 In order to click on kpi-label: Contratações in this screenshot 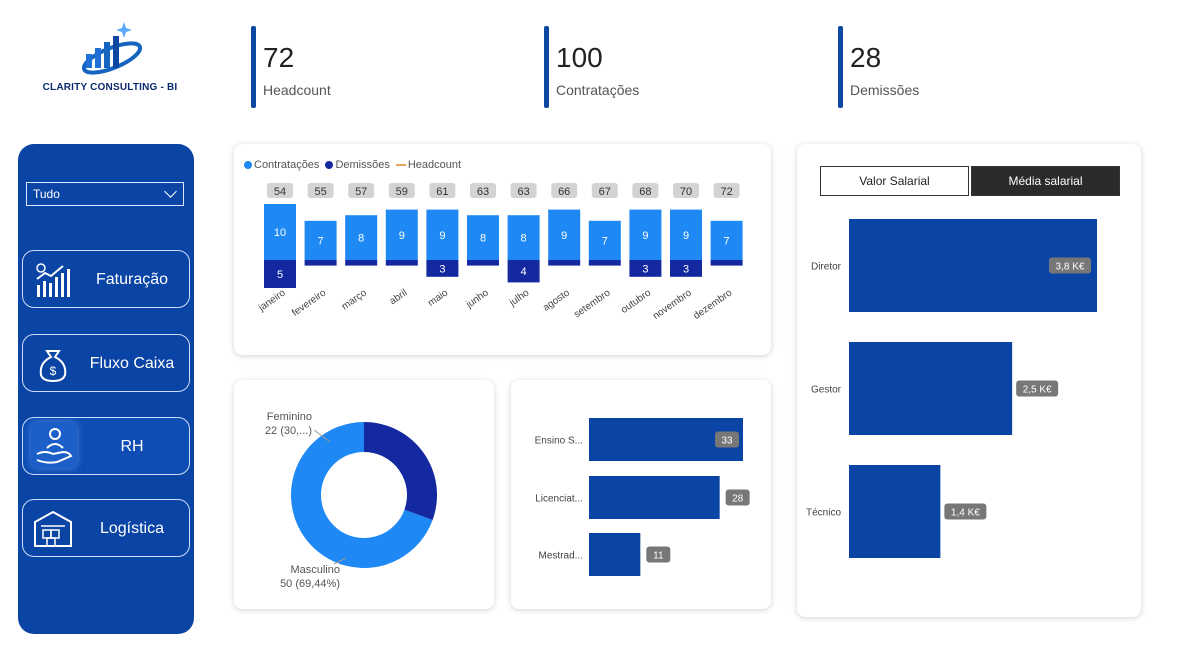, I will do `click(598, 90)`.